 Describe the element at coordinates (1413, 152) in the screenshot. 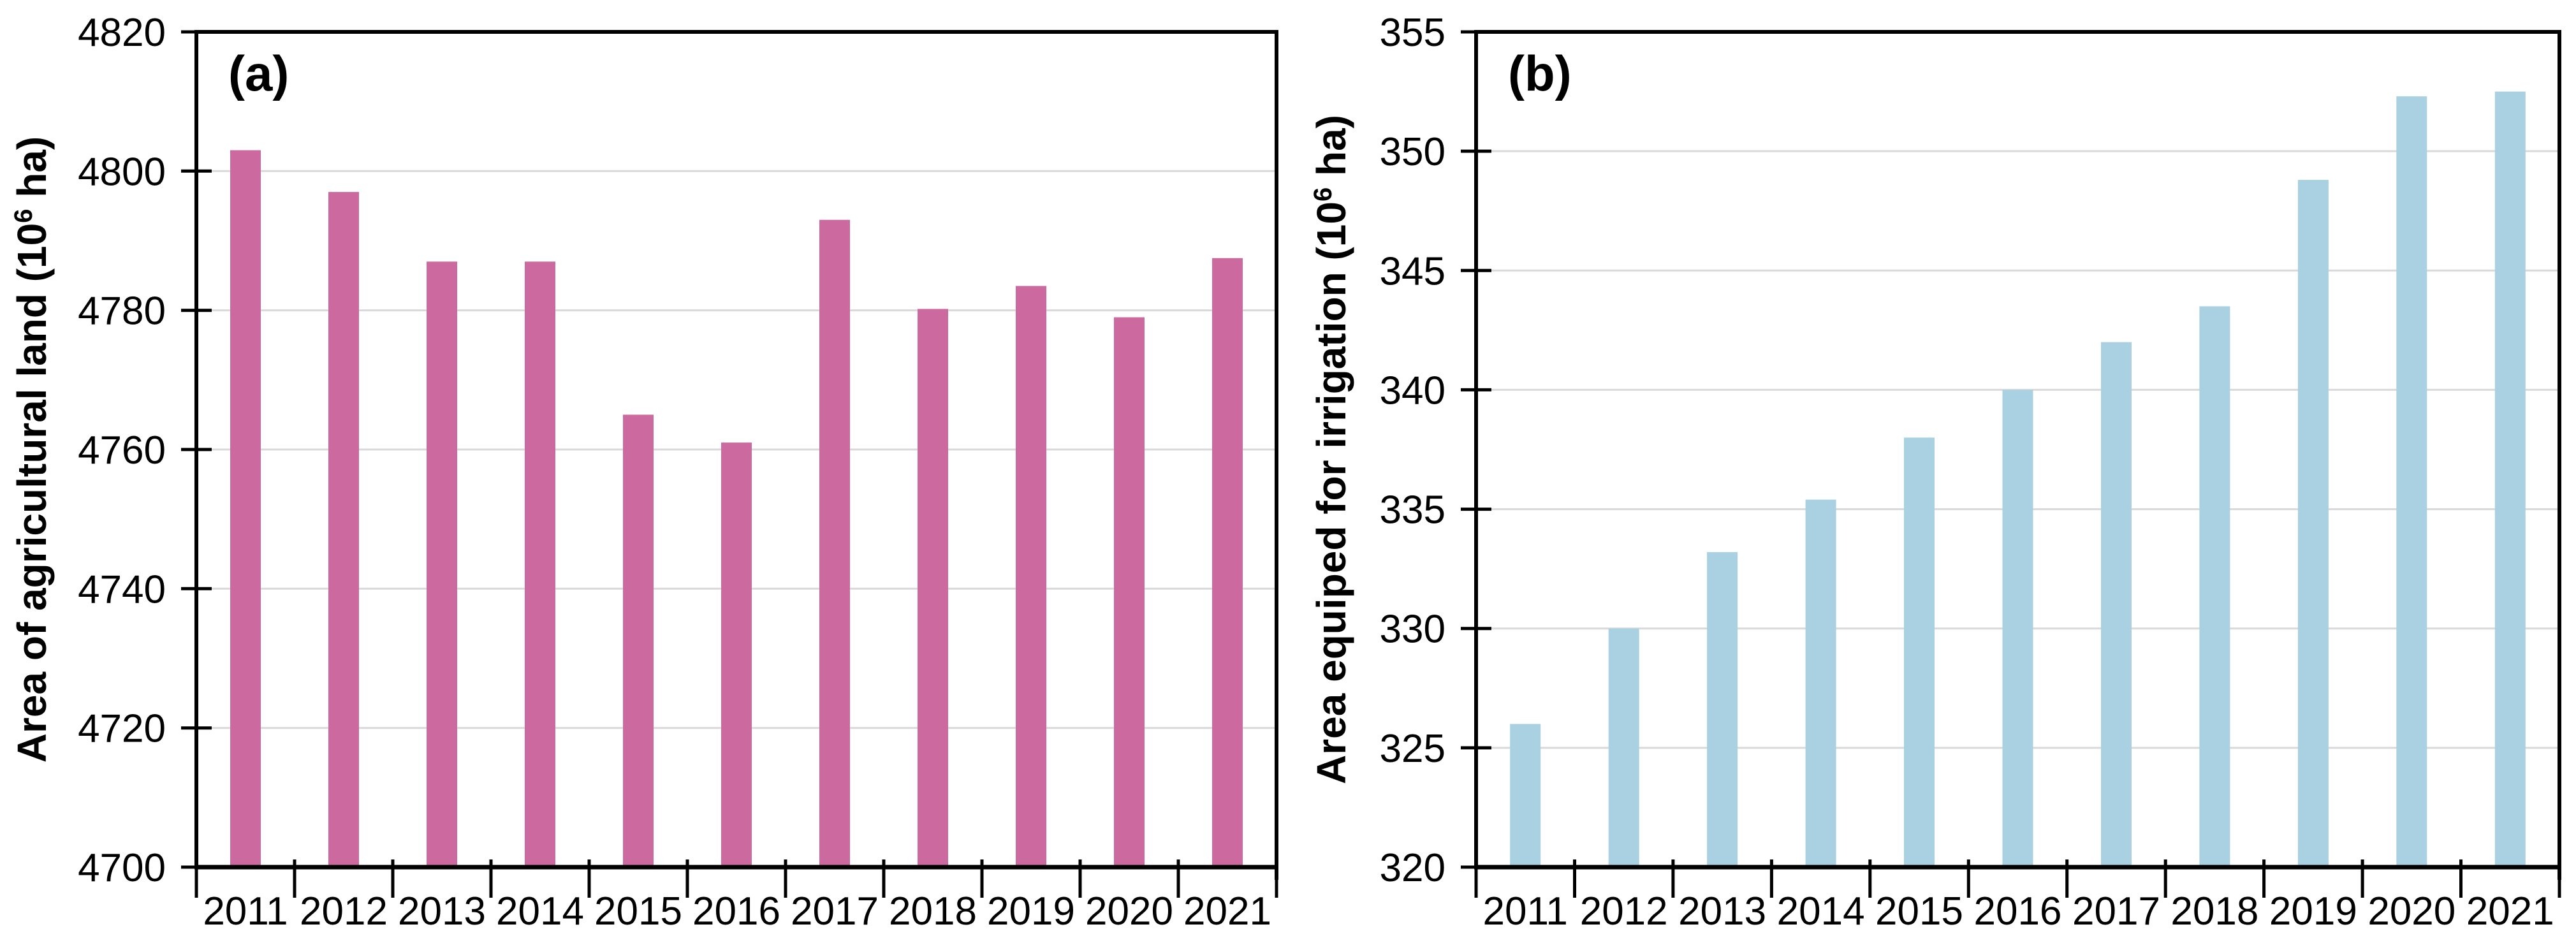

I see `y-tick-label-350: 350` at that location.